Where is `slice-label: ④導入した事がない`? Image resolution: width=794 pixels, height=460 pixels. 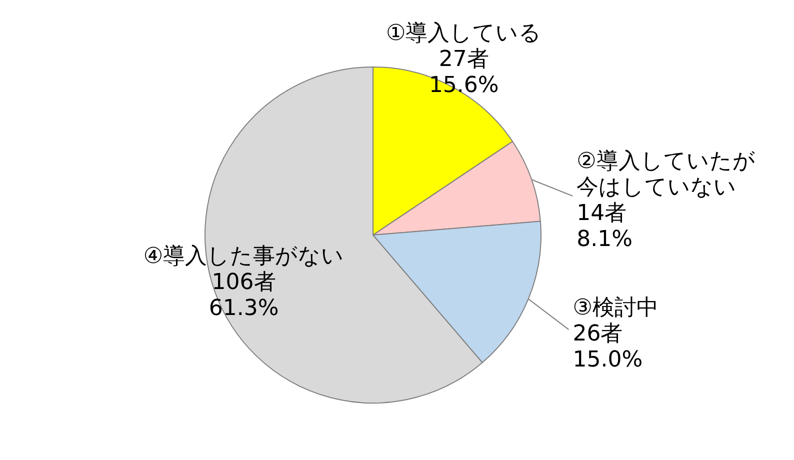 slice-label: ④導入した事がない is located at coordinates (243, 256).